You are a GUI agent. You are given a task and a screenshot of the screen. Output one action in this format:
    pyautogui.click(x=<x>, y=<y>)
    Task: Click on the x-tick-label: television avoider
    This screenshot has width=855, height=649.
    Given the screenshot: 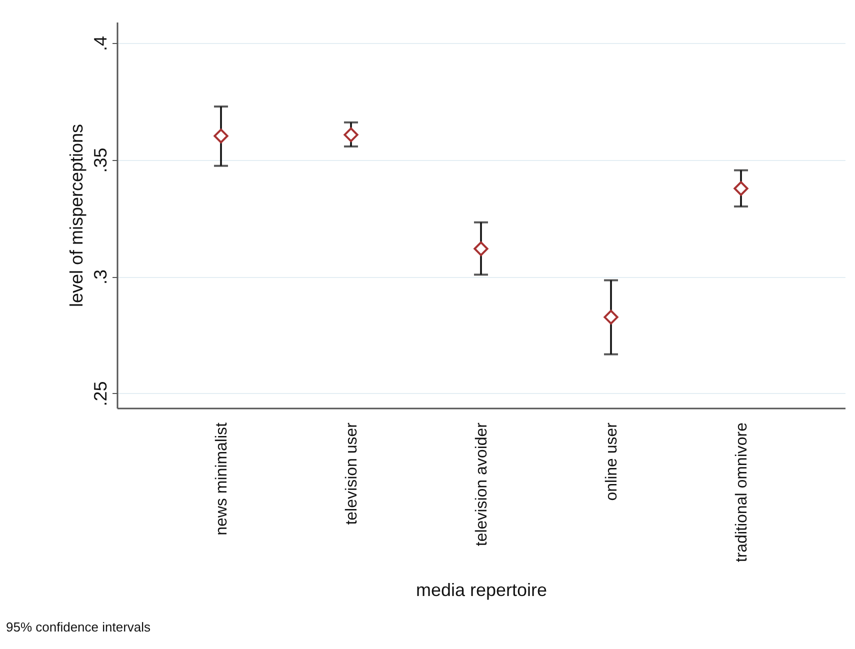 What is the action you would take?
    pyautogui.click(x=482, y=484)
    